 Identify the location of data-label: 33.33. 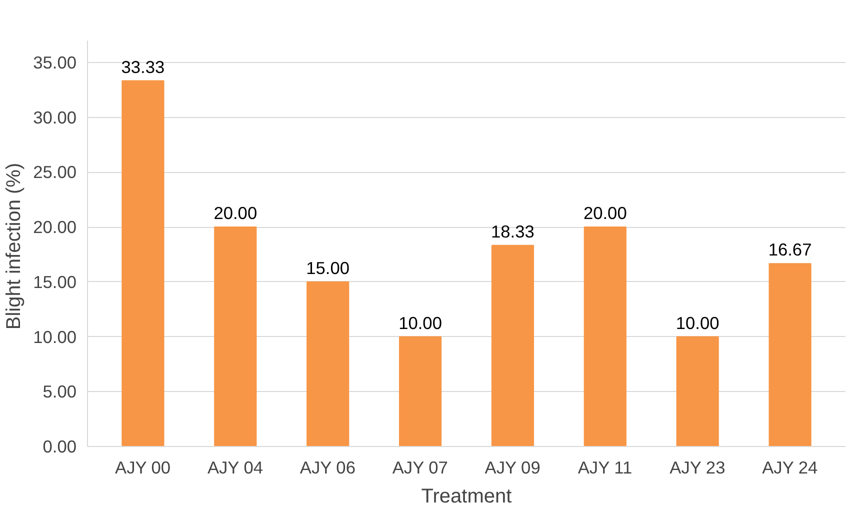
(143, 66).